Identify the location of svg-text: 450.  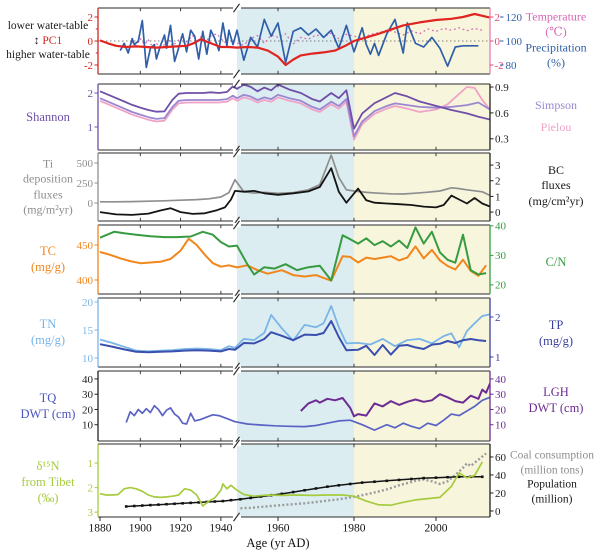
(85, 246).